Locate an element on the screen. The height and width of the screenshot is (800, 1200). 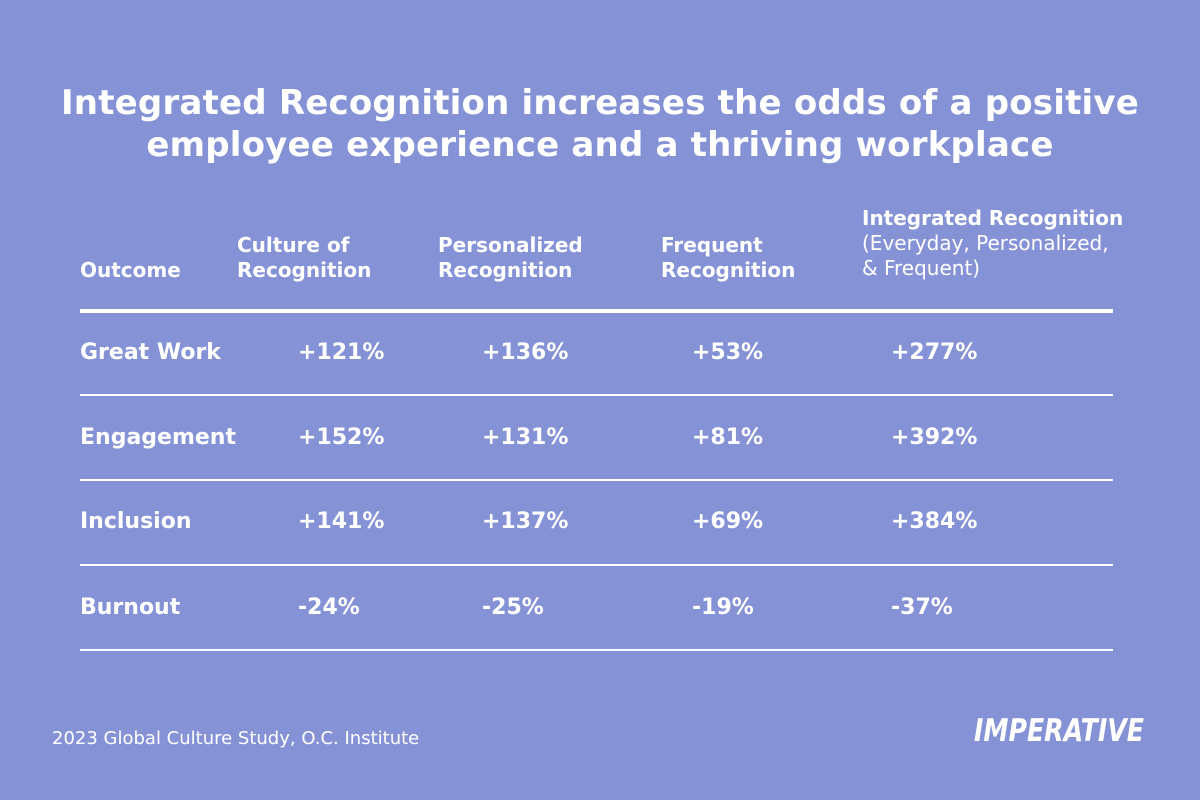
column-header-outcome-line-1: Outcome is located at coordinates (130, 270).